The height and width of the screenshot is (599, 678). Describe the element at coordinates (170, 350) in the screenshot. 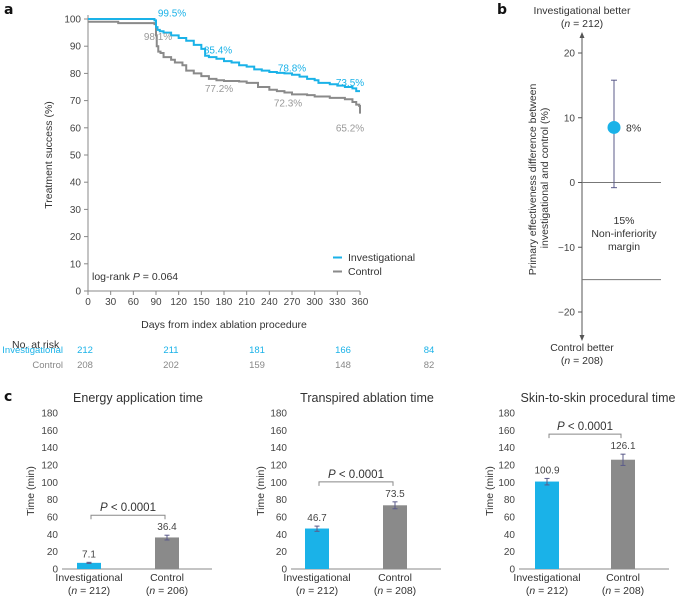

I see `at-risk-value-investigational: 211` at that location.